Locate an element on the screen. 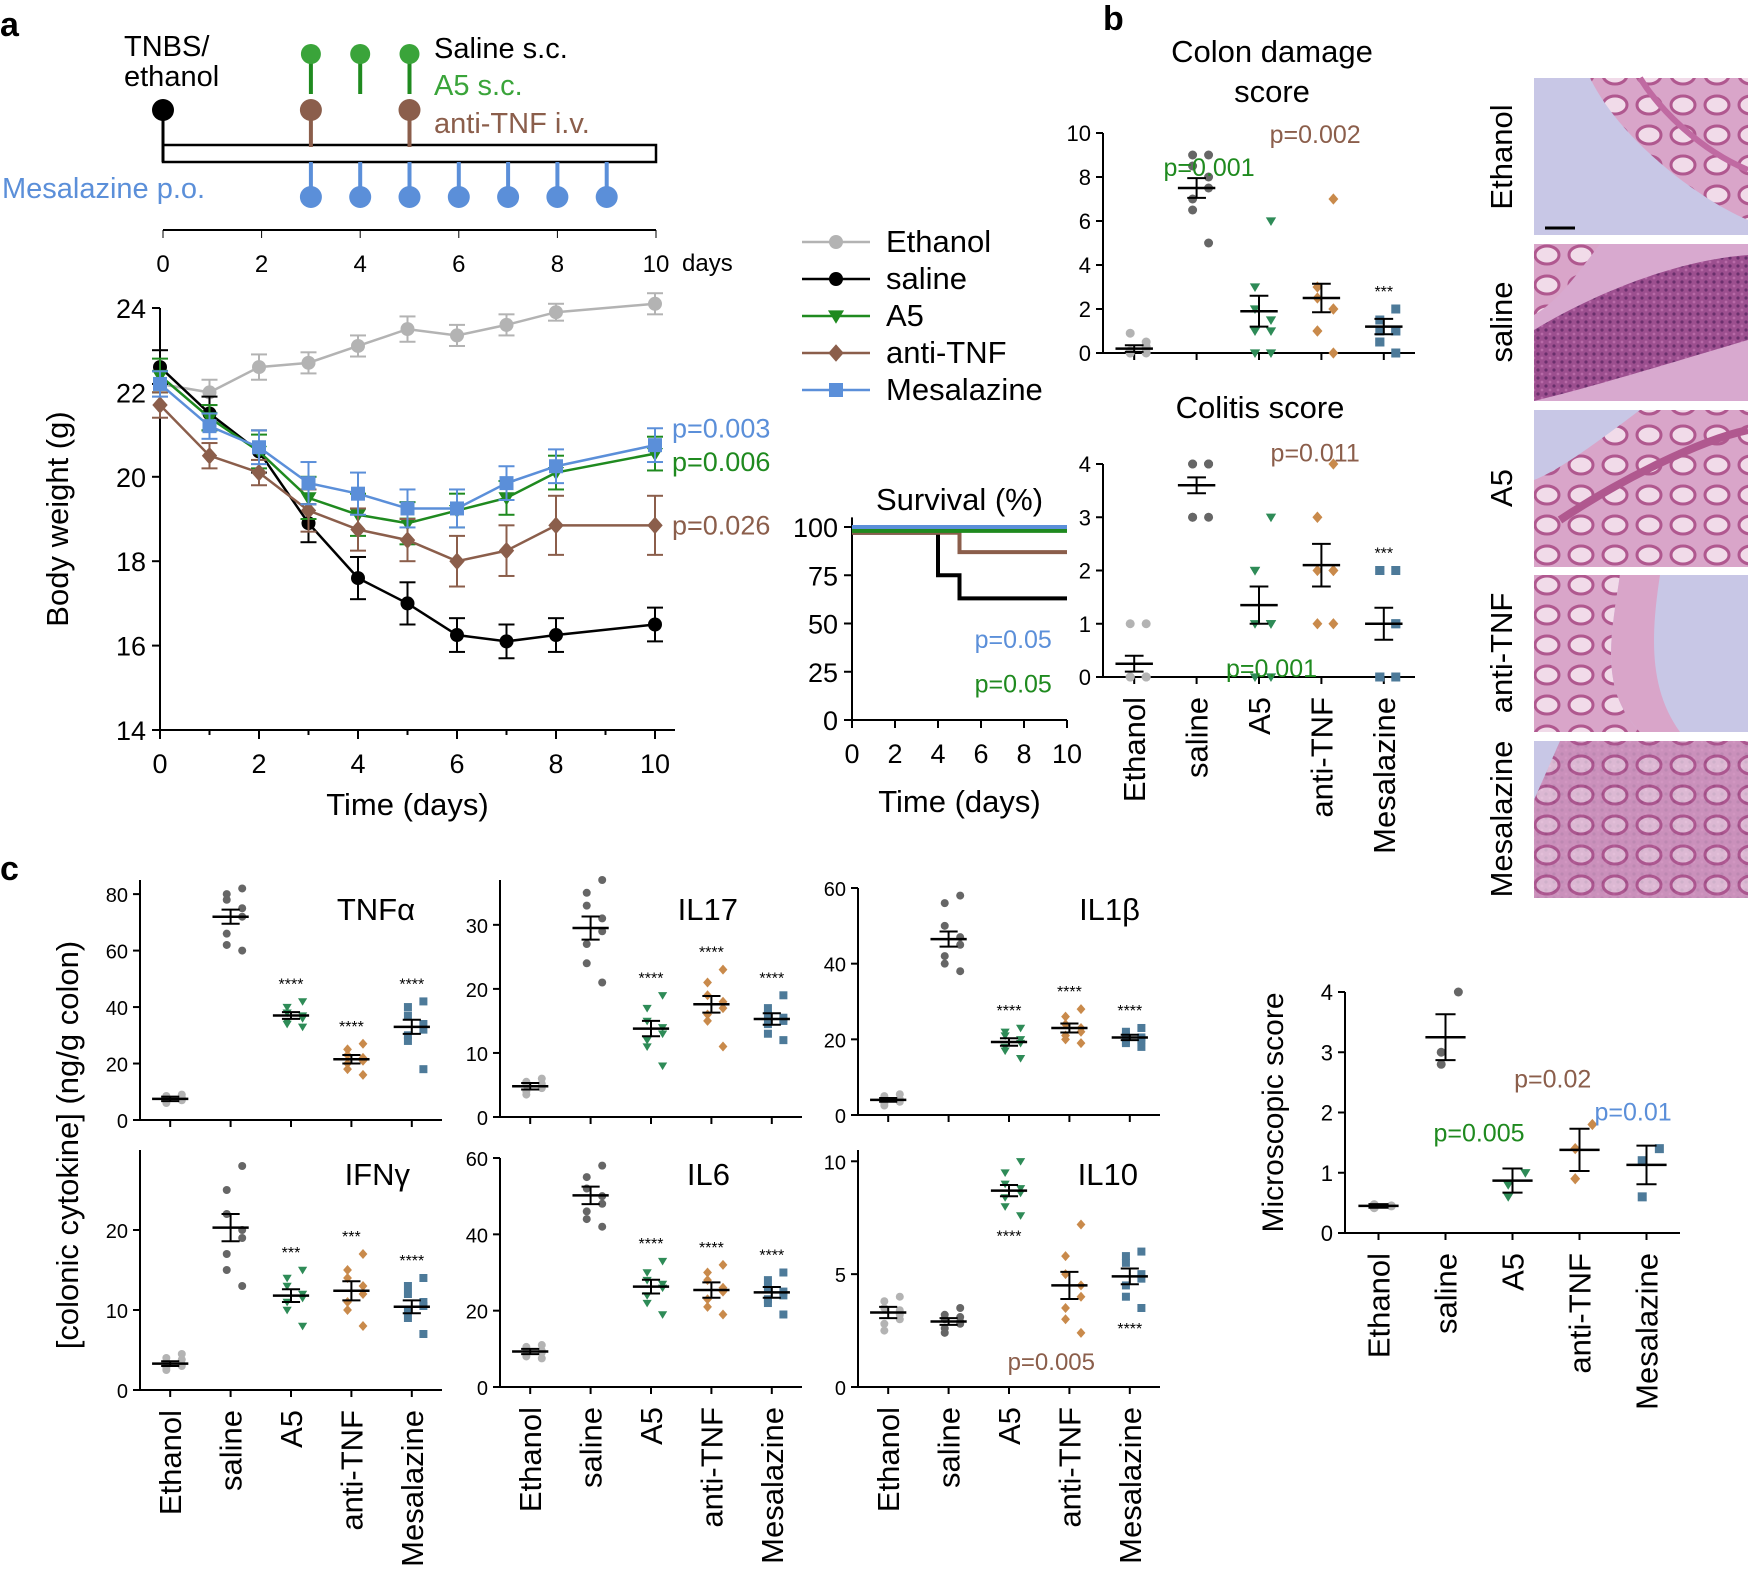 This screenshot has height=1593, width=1748. x-axis-label: Time (days) is located at coordinates (959, 801).